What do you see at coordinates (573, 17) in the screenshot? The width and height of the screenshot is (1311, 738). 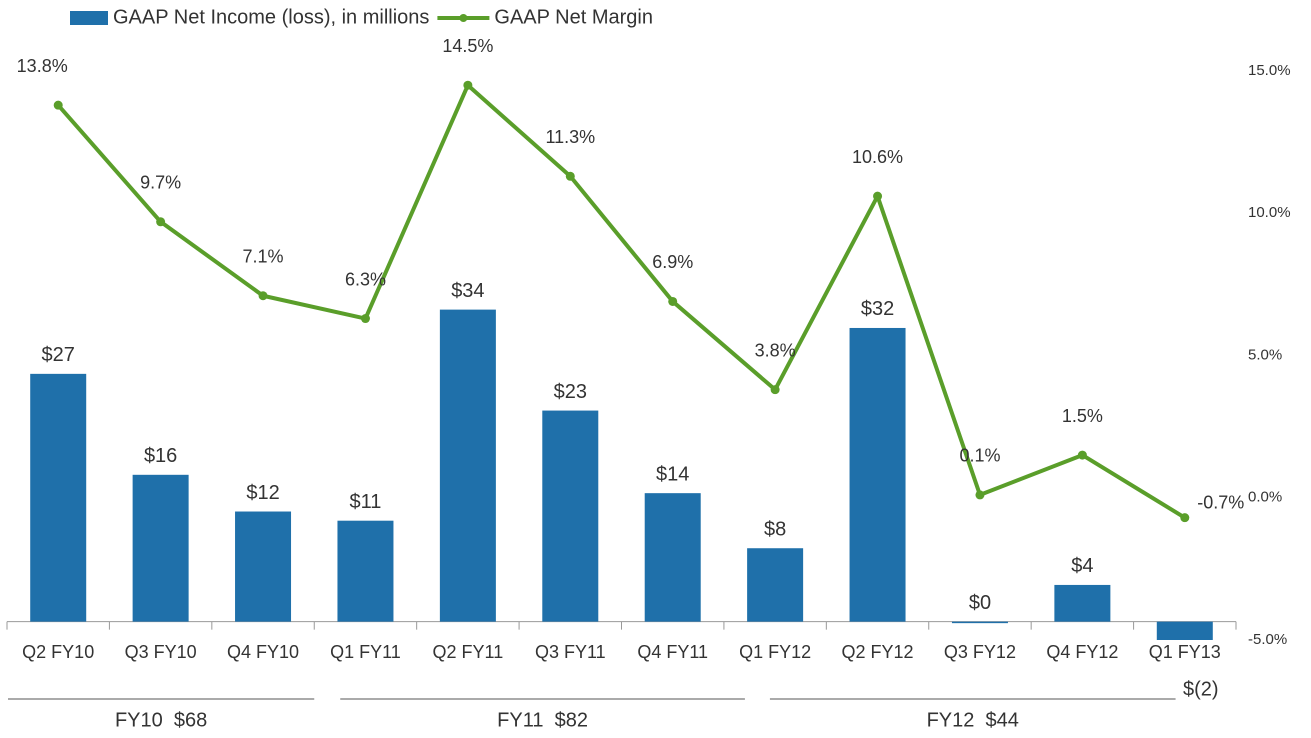 I see `legend-label: GAAP Net Margin` at bounding box center [573, 17].